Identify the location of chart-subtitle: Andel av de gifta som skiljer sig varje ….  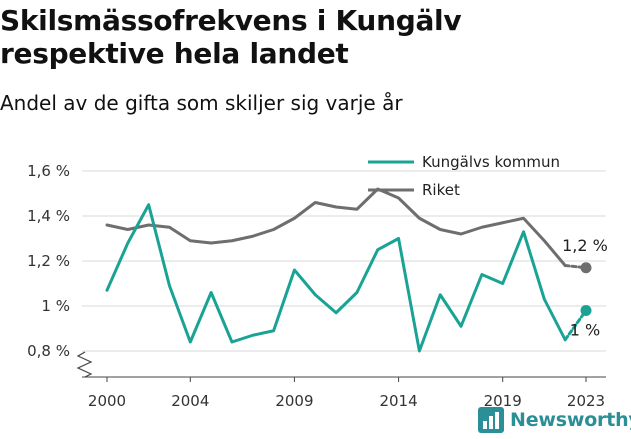
(201, 103).